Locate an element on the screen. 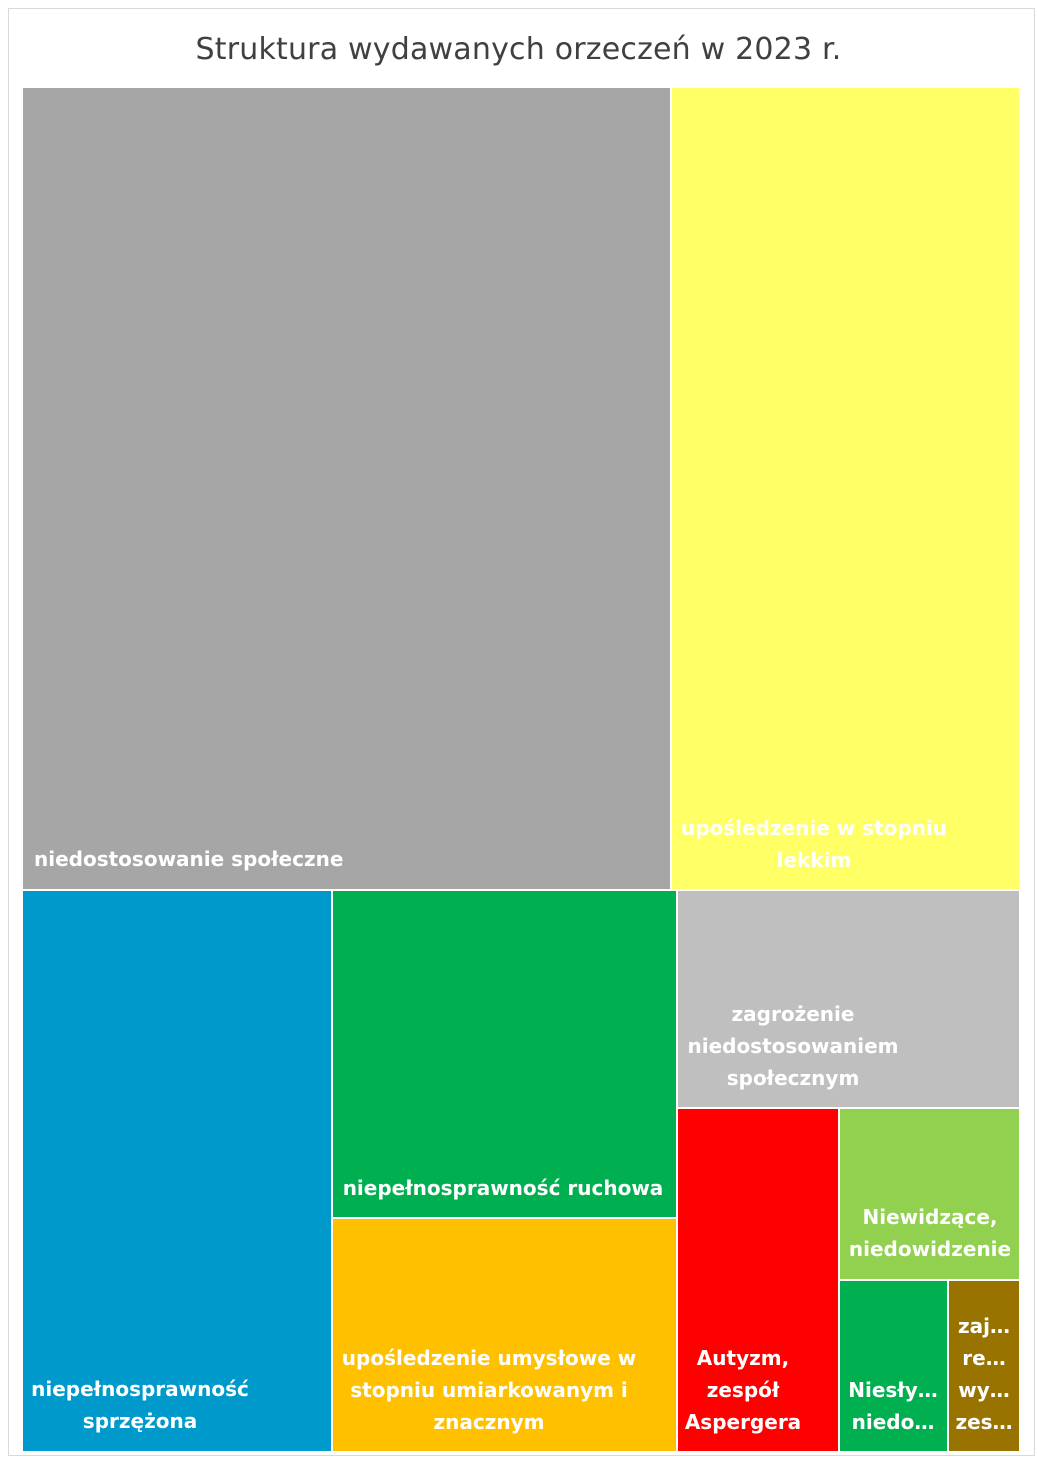 This screenshot has width=1037, height=1461. treemap-tile-label-line: zespół is located at coordinates (743, 1390).